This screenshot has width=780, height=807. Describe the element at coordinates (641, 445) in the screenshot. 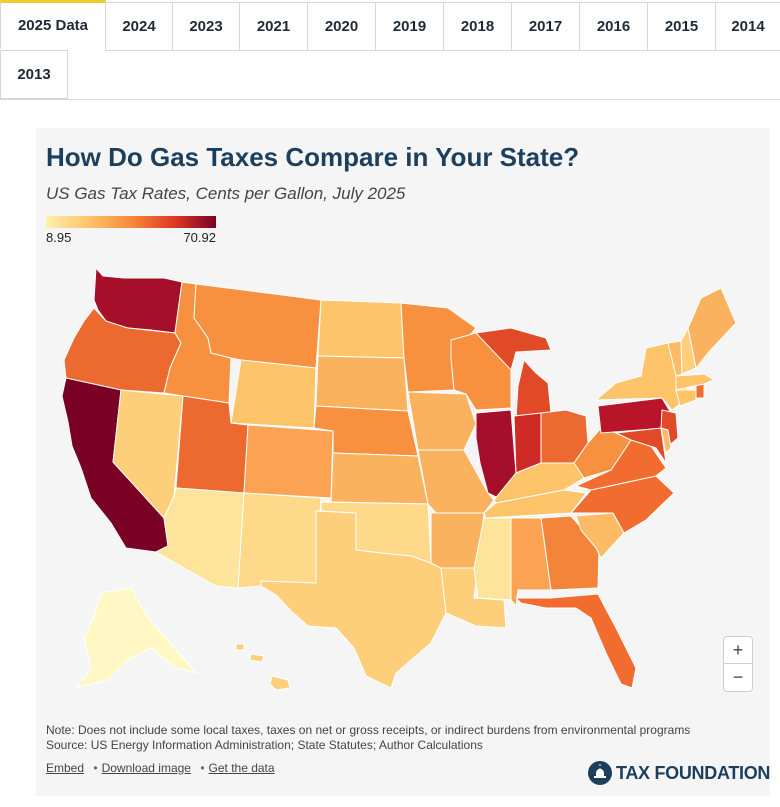

I see `state-md` at that location.